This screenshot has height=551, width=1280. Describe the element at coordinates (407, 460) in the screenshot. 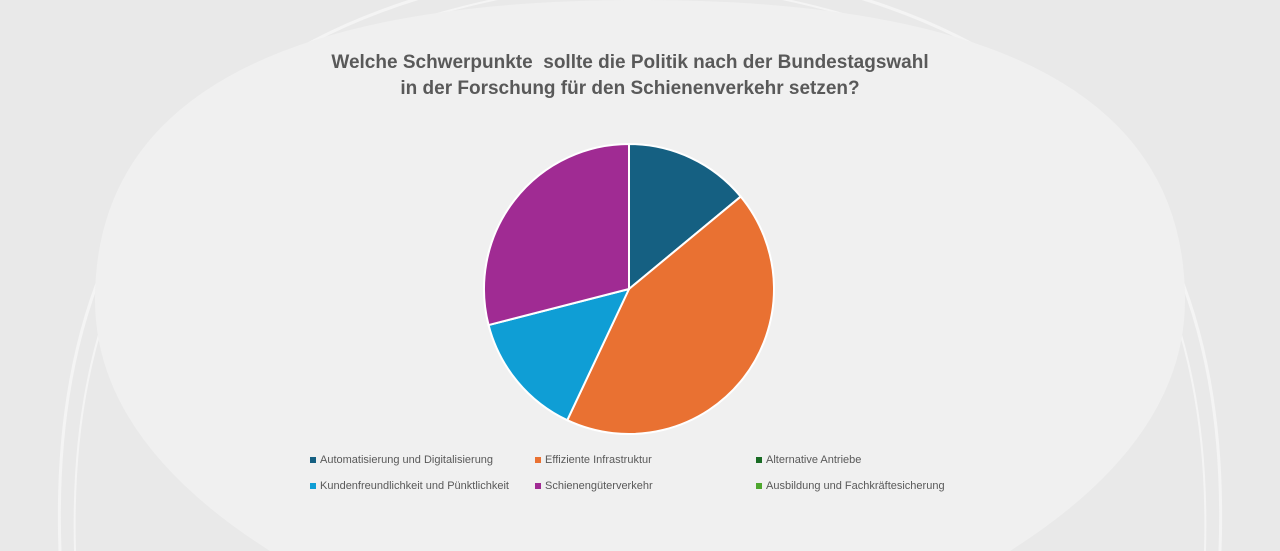

I see `legend-label: Automatisierung und Digitalisierung` at that location.